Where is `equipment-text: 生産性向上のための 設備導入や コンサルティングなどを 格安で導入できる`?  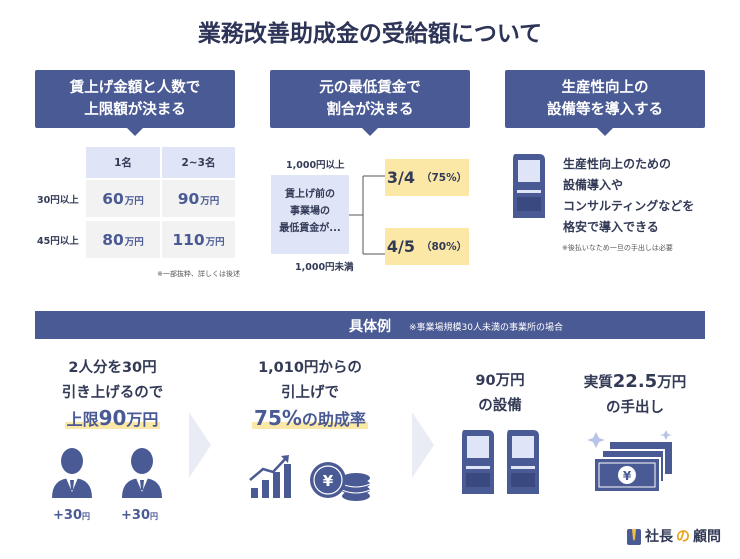
equipment-text: 生産性向上のための 設備導入や コンサルティングなどを 格安で導入できる is located at coordinates (629, 195).